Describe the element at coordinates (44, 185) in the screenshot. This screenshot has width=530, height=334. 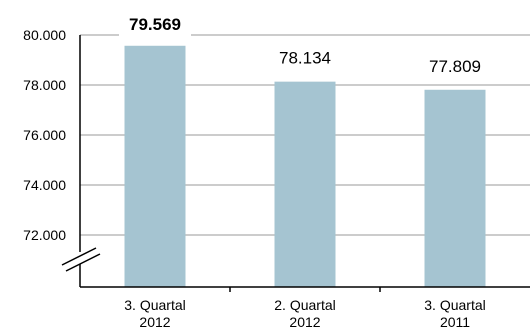
I see `y-tick-label: 74.000` at that location.